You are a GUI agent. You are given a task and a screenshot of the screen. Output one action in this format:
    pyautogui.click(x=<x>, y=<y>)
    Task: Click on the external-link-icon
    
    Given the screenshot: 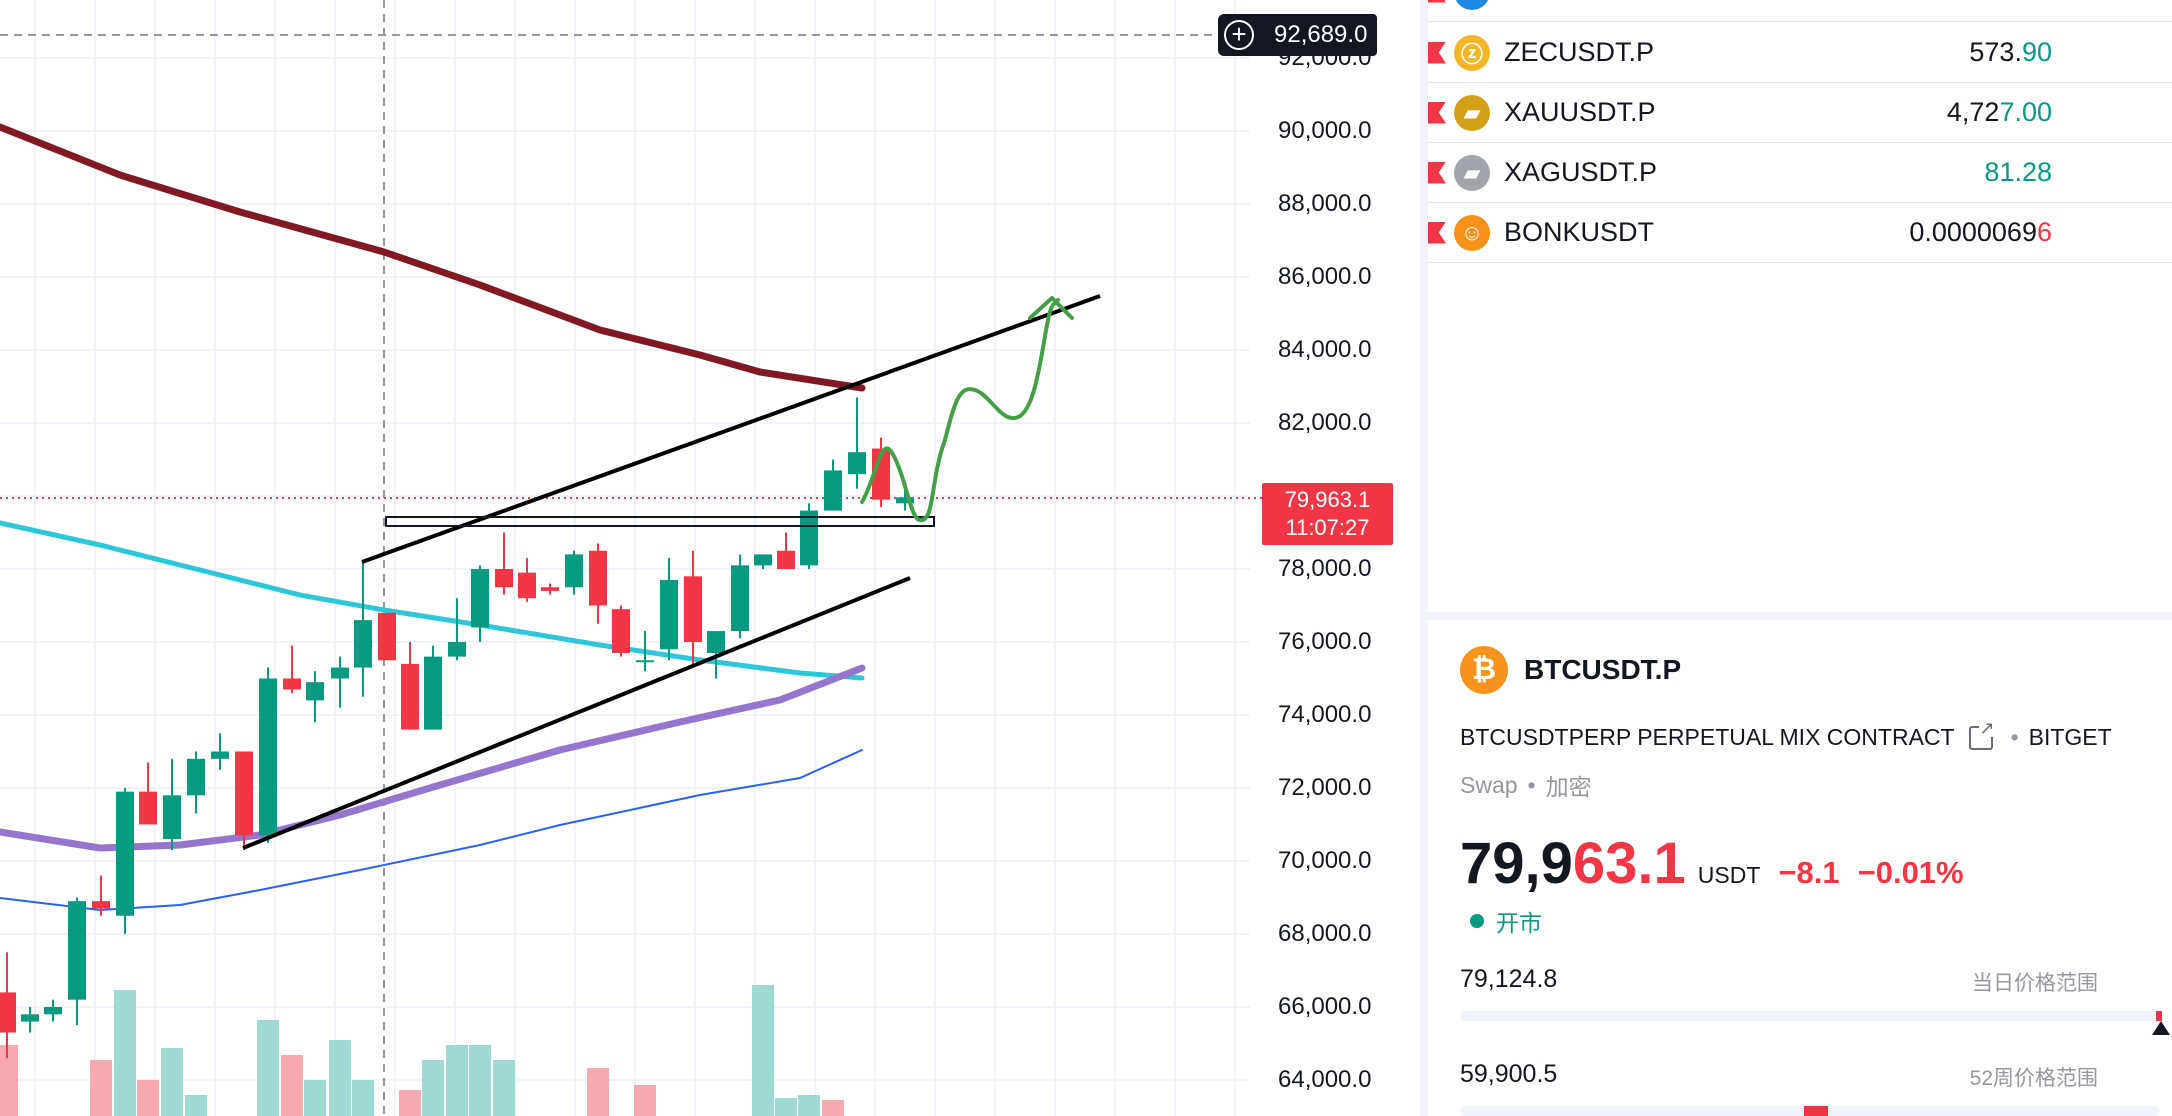 What is the action you would take?
    pyautogui.click(x=1981, y=734)
    